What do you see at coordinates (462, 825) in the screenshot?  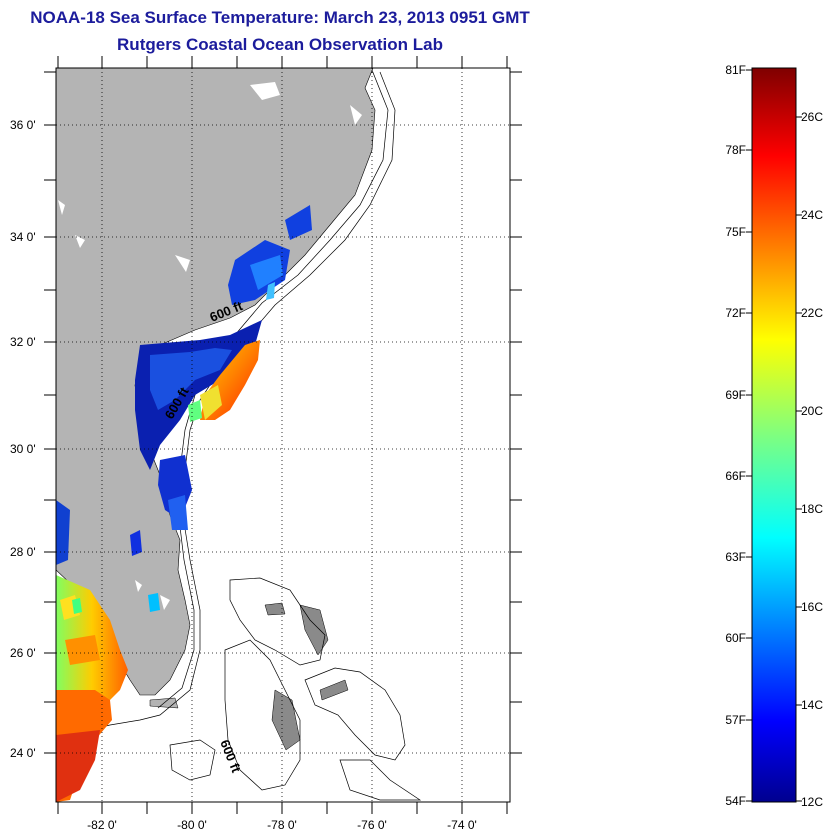 I see `lon-label: -74 0'` at bounding box center [462, 825].